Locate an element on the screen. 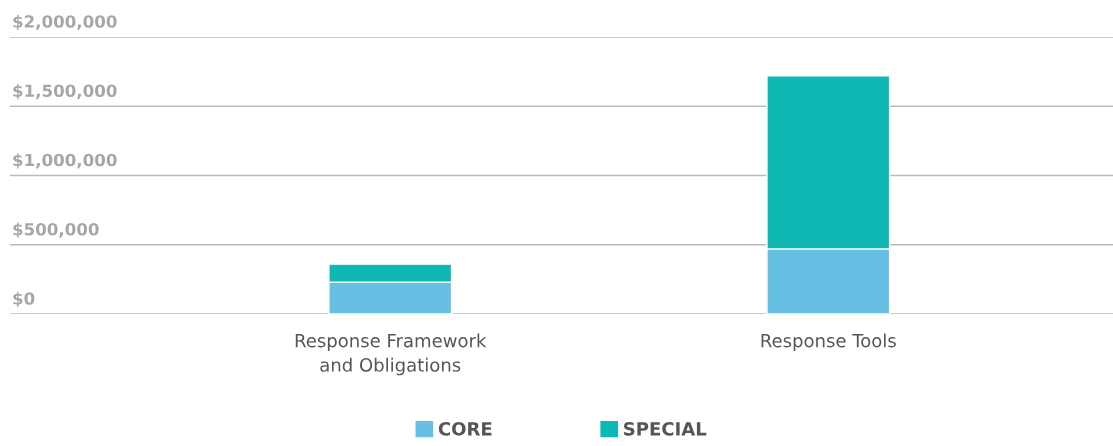  legend-label: SPECIAL is located at coordinates (665, 428).